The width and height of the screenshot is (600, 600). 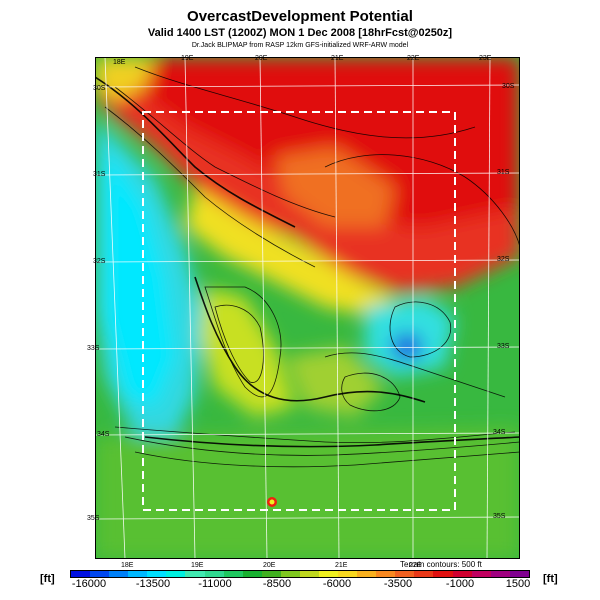 What do you see at coordinates (337, 584) in the screenshot?
I see `scale-tick-label: -6000` at bounding box center [337, 584].